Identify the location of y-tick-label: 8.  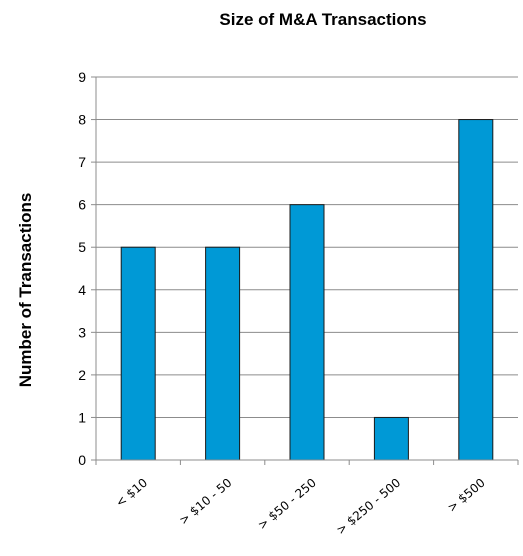
(82, 120).